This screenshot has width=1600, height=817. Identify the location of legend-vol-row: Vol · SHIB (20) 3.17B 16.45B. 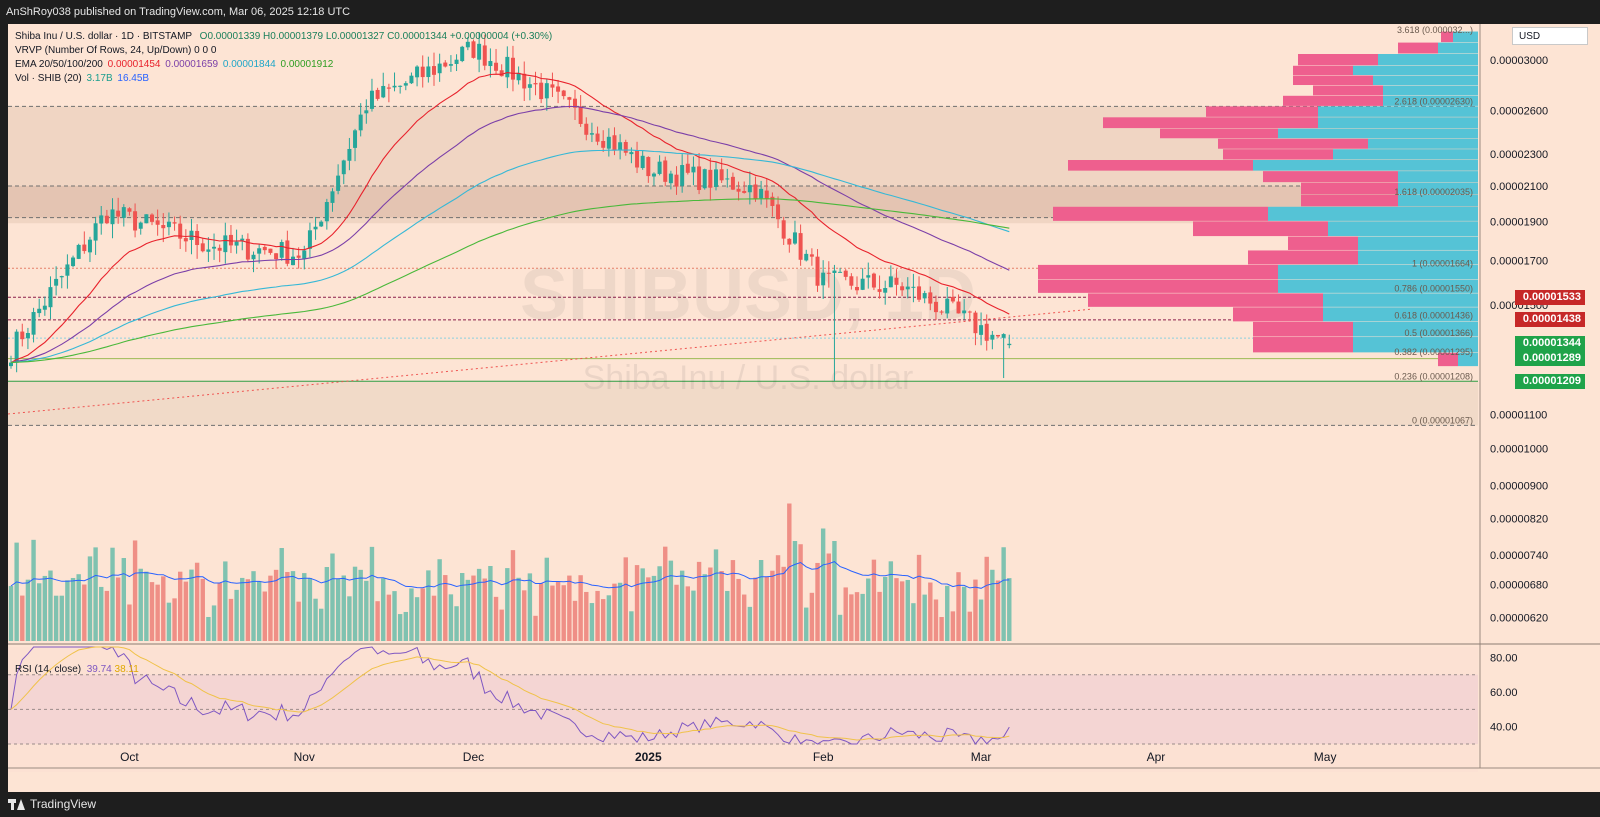
(284, 79).